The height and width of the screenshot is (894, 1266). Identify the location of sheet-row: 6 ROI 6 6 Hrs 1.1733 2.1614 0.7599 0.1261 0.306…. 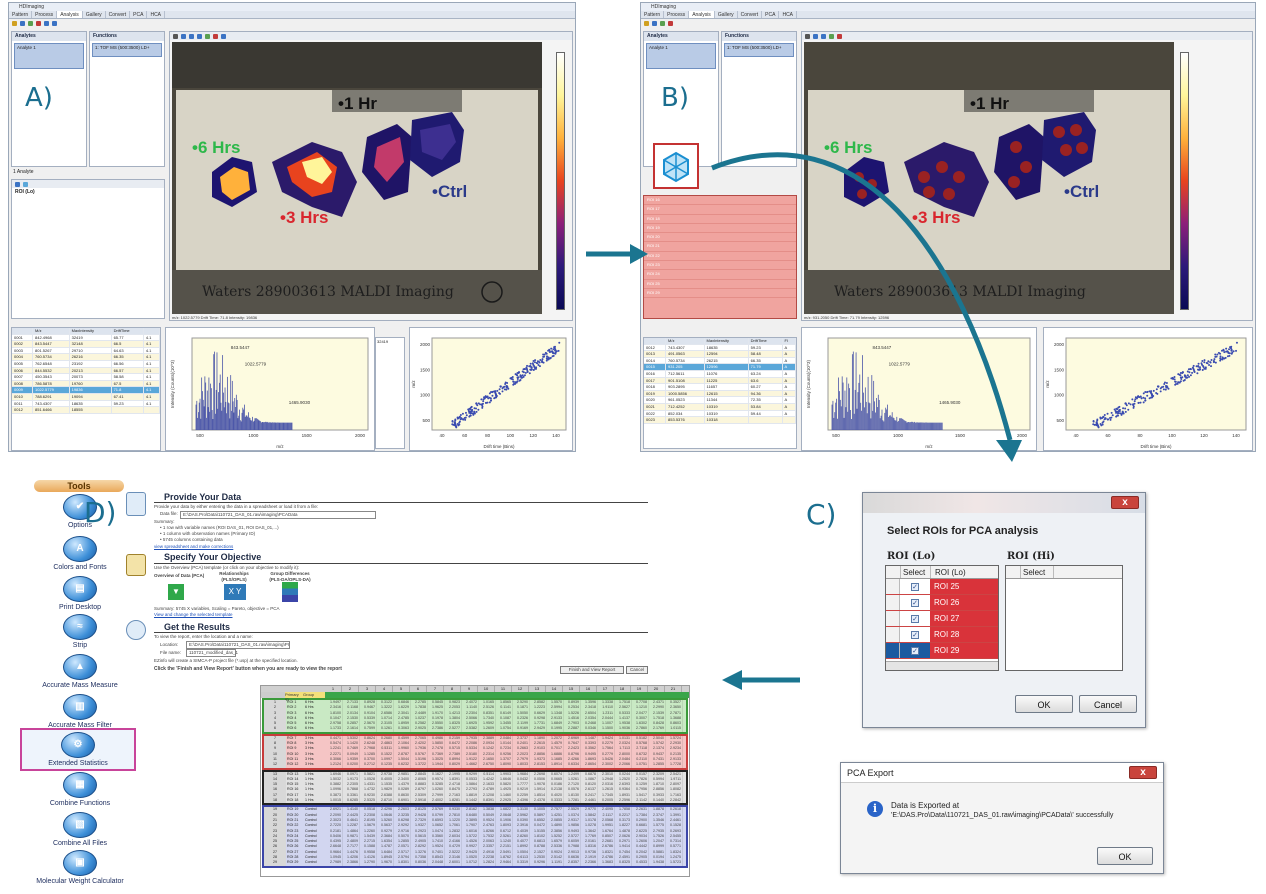
(475, 729).